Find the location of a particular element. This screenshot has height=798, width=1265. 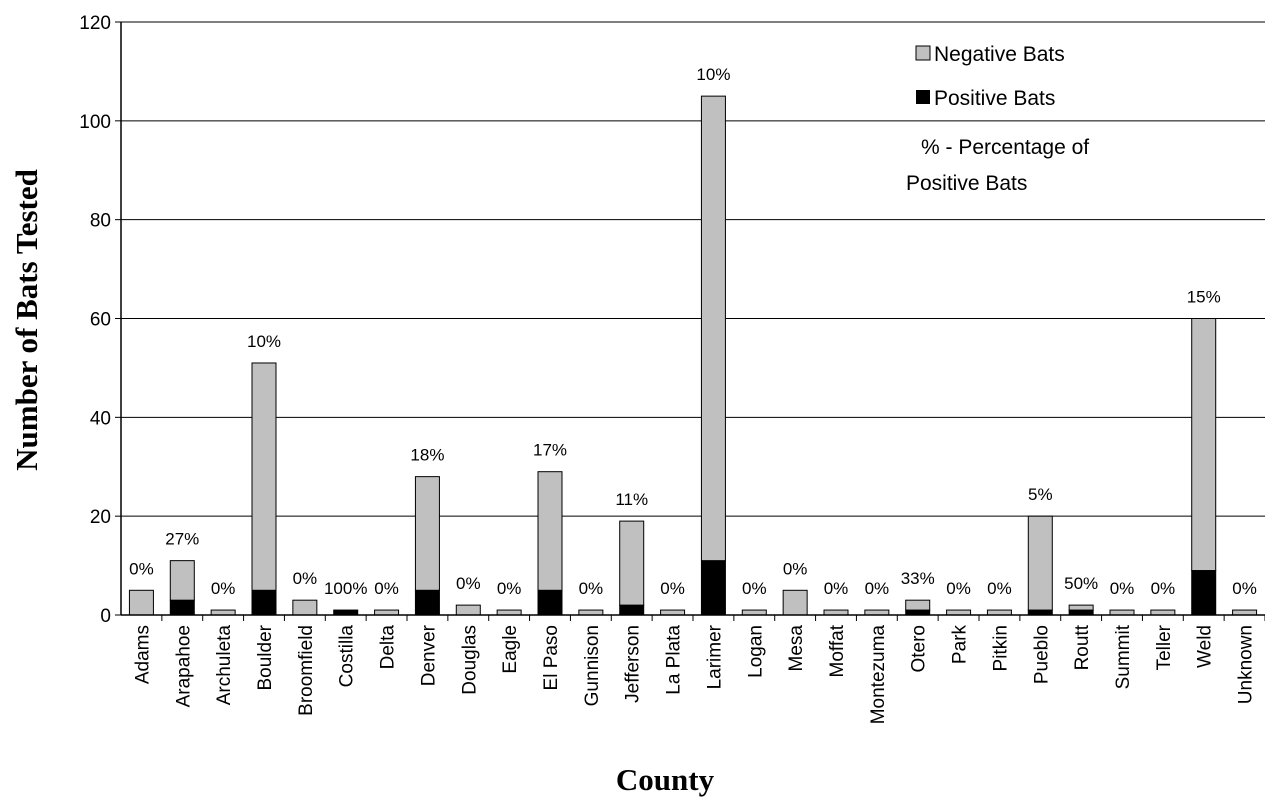

x-tick-label: La Plata is located at coordinates (674, 660).